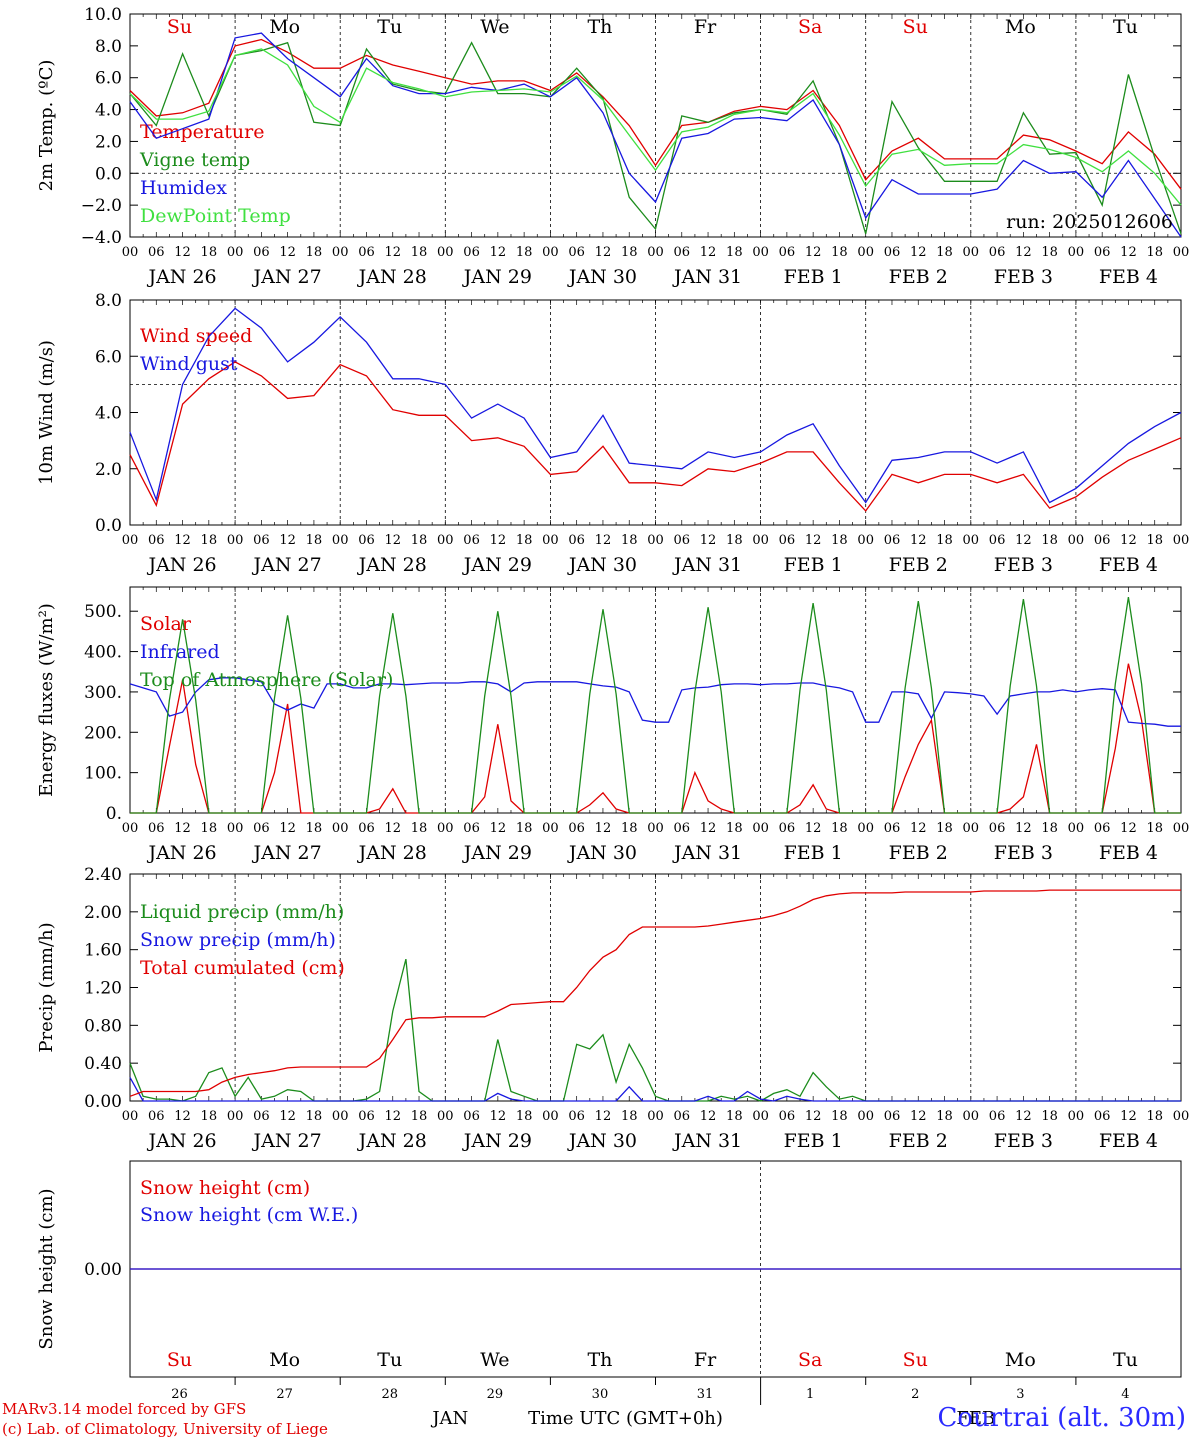  Describe the element at coordinates (494, 27) in the screenshot. I see `weekday-label: We` at that location.